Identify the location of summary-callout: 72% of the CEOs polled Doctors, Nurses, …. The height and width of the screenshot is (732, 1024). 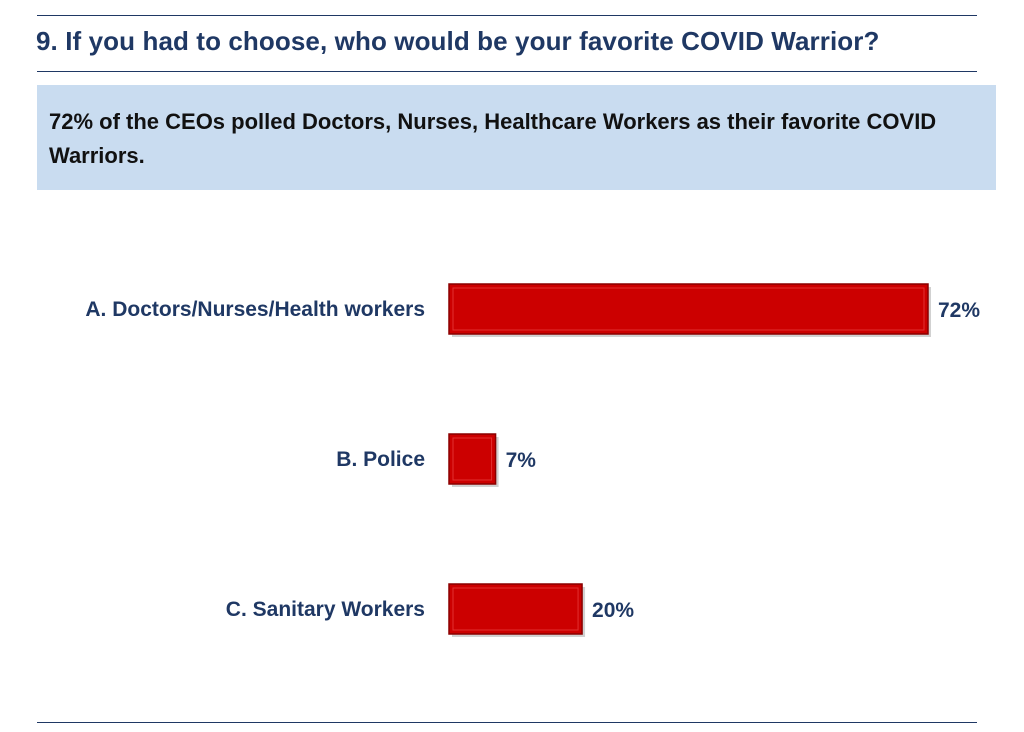
(516, 137).